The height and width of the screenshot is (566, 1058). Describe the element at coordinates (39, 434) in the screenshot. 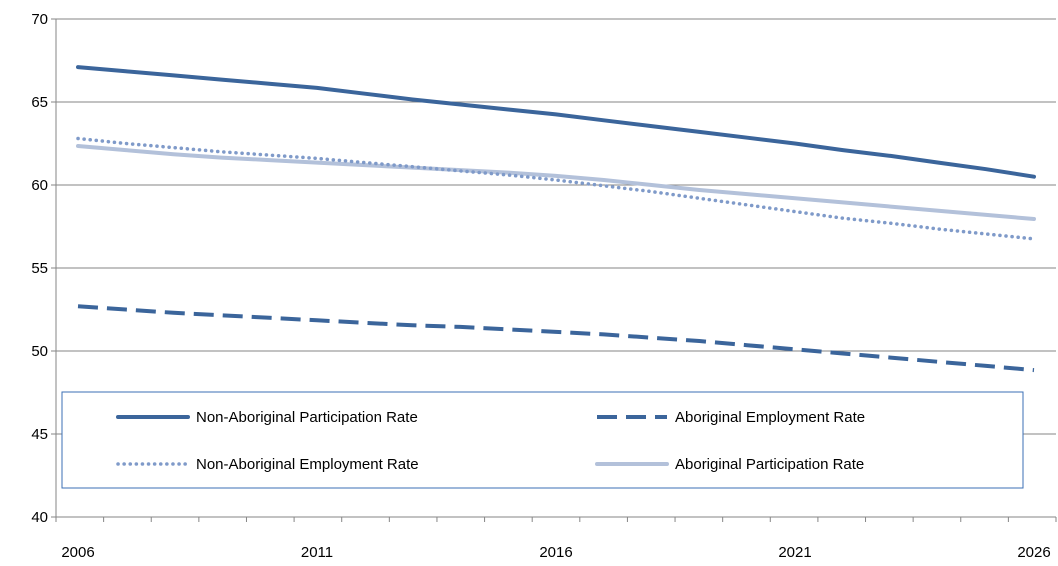

I see `y-tick-label: 45` at that location.